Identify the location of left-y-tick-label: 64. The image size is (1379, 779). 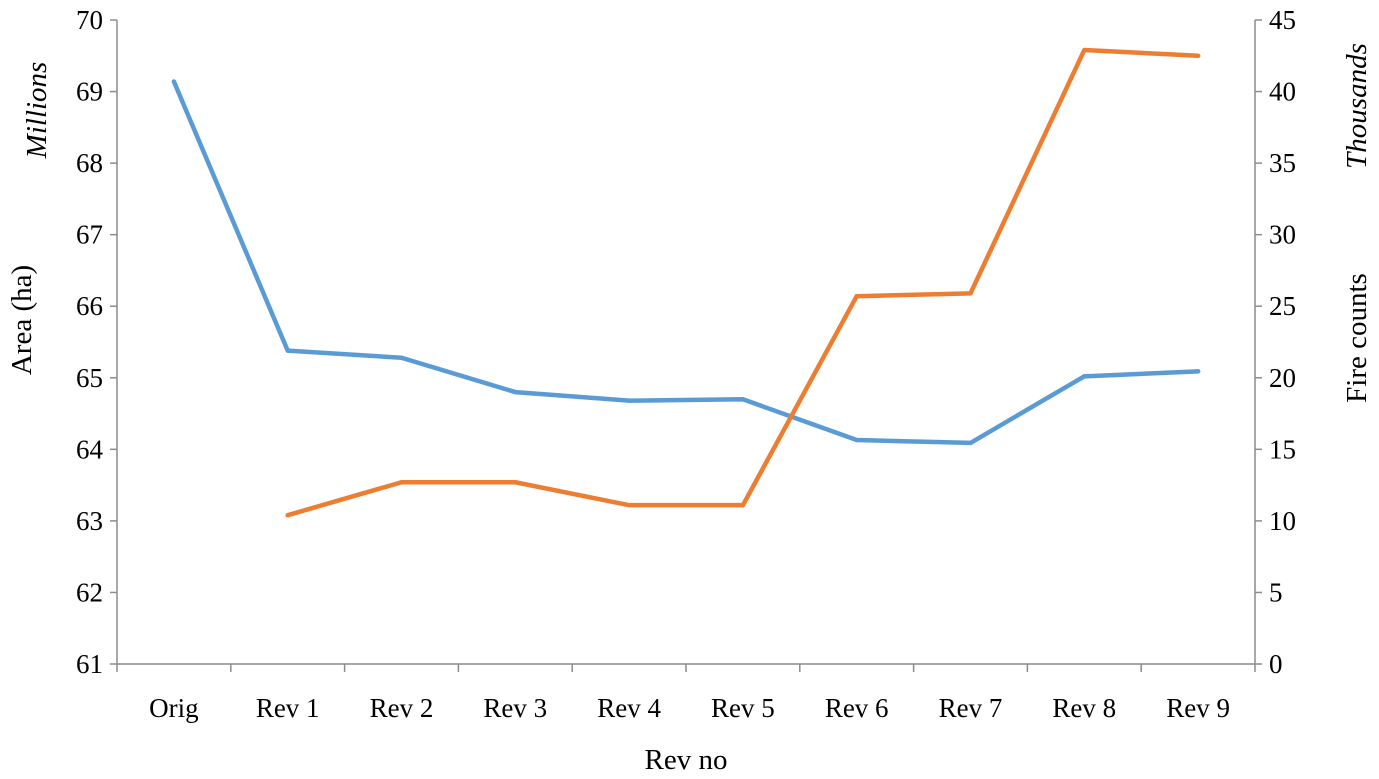
(90, 449).